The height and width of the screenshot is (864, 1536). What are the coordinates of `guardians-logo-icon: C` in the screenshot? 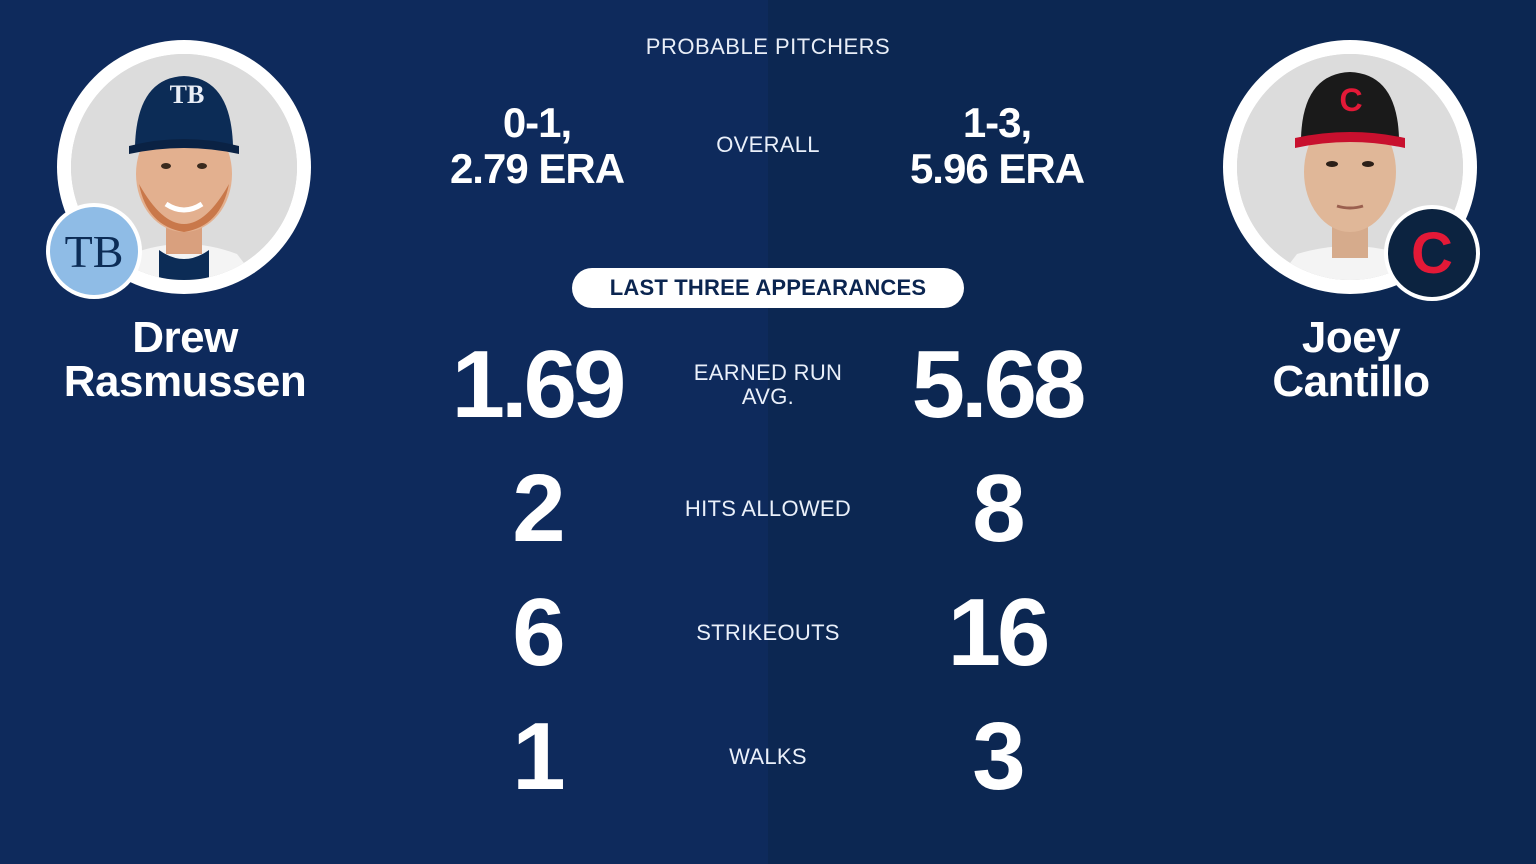 It's located at (1432, 253).